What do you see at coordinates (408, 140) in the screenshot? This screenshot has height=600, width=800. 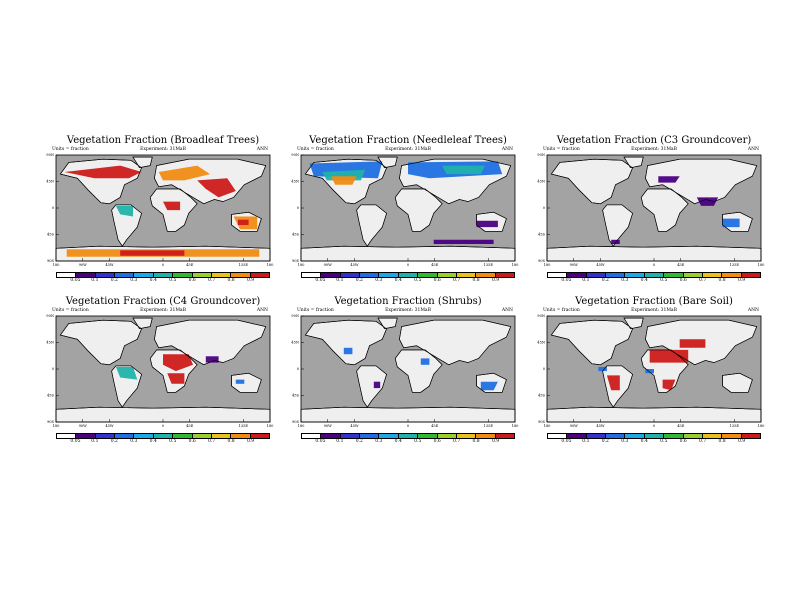 I see `panel-title: Vegetation Fraction (Needleleaf Trees)` at bounding box center [408, 140].